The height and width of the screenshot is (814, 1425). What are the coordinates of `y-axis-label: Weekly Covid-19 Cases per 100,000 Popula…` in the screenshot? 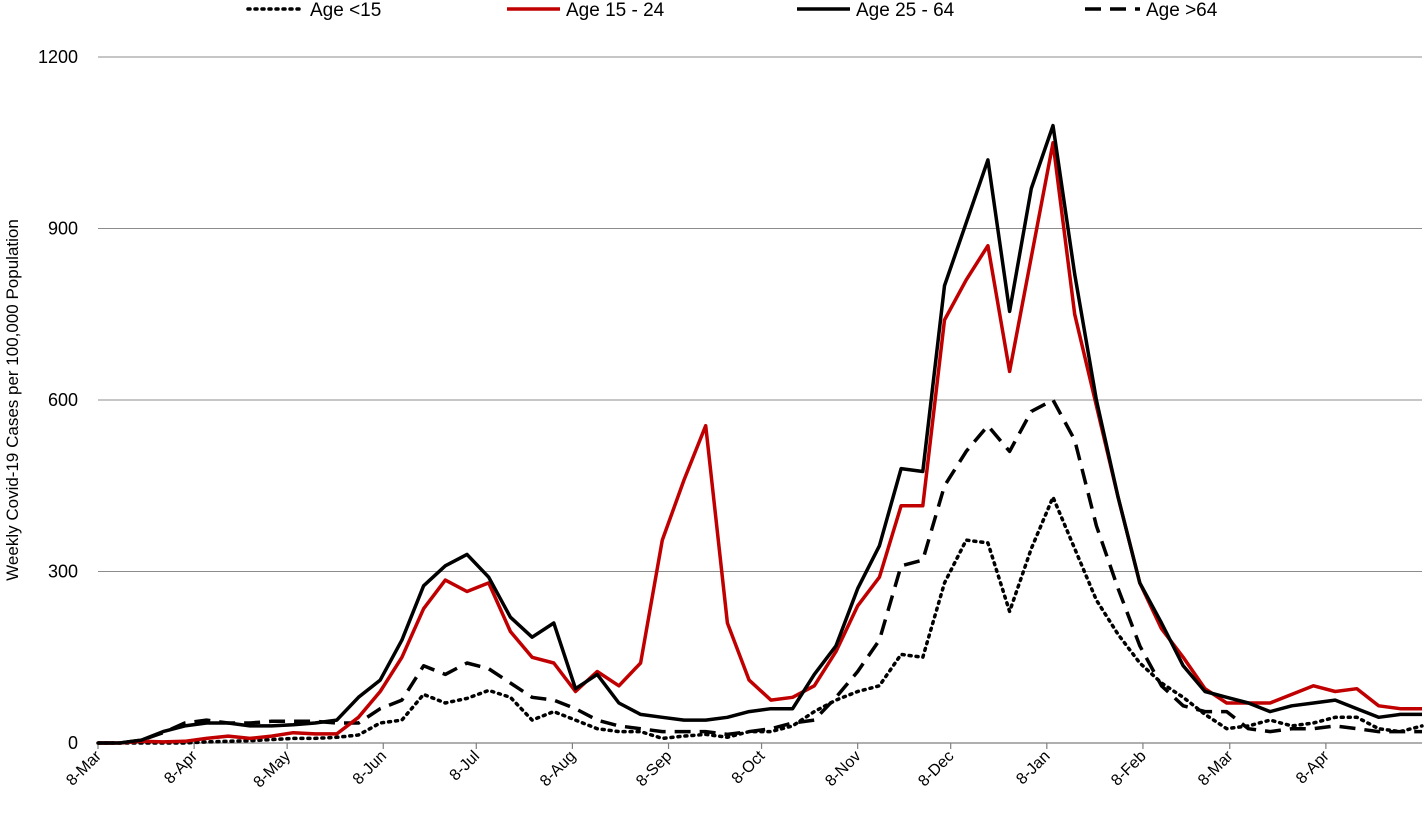 It's located at (12, 400).